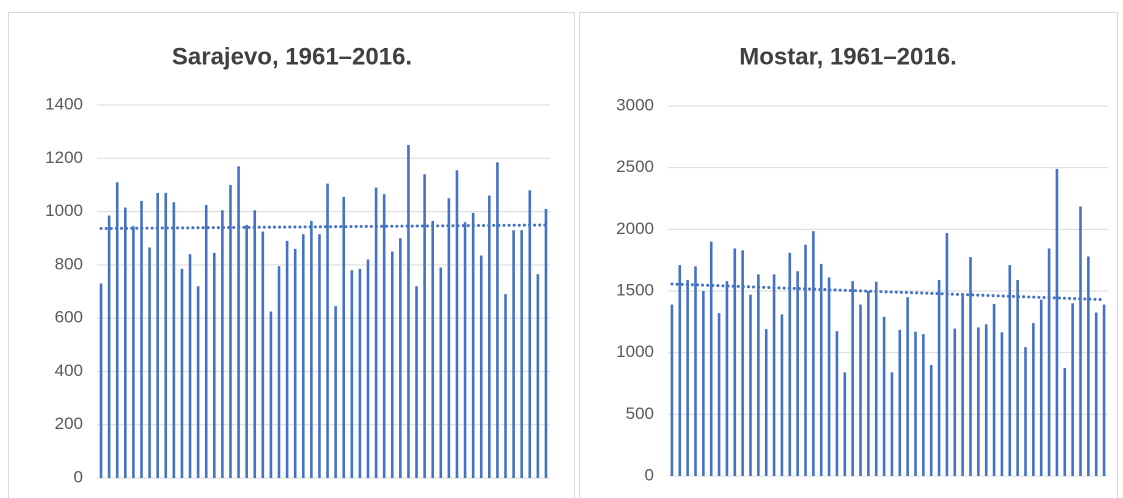  I want to click on y-tick-label: 2000, so click(635, 228).